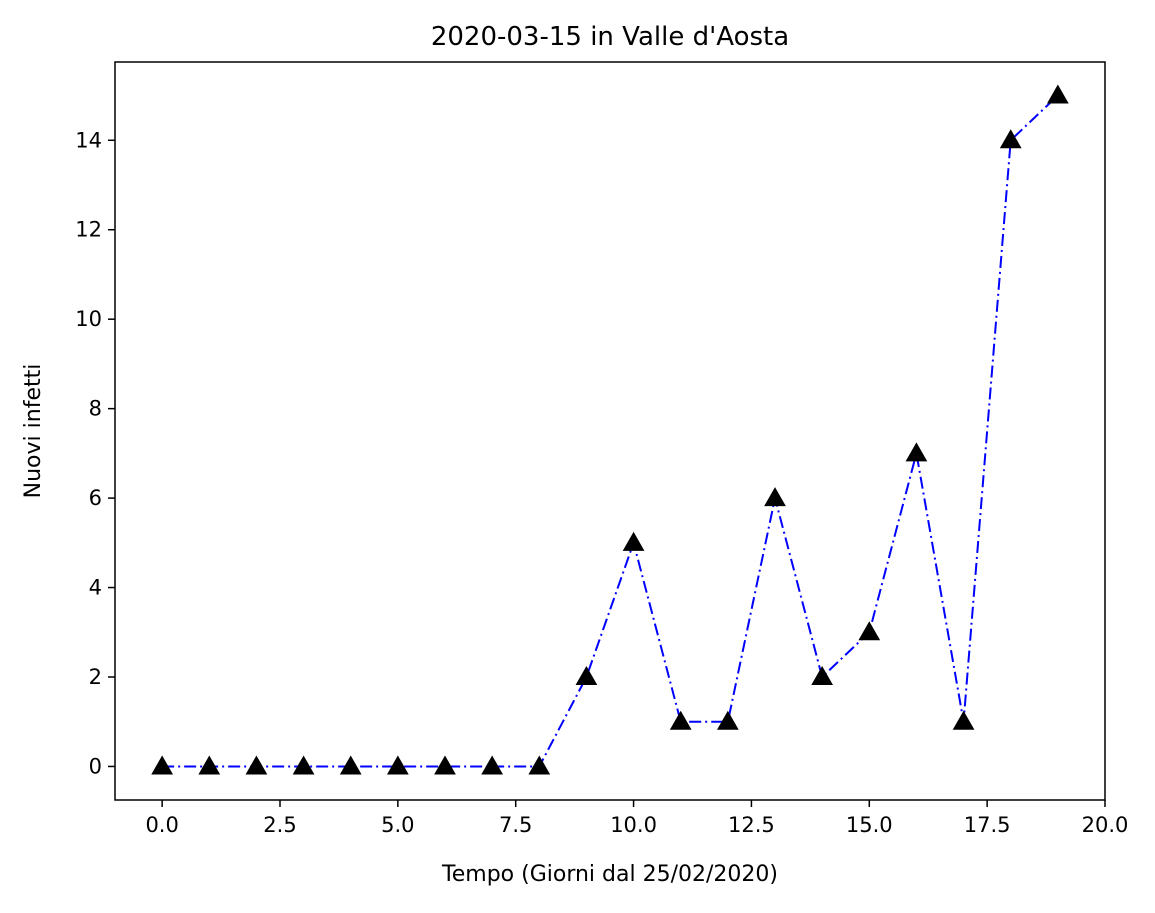  I want to click on y-tick-label: 0, so click(95, 766).